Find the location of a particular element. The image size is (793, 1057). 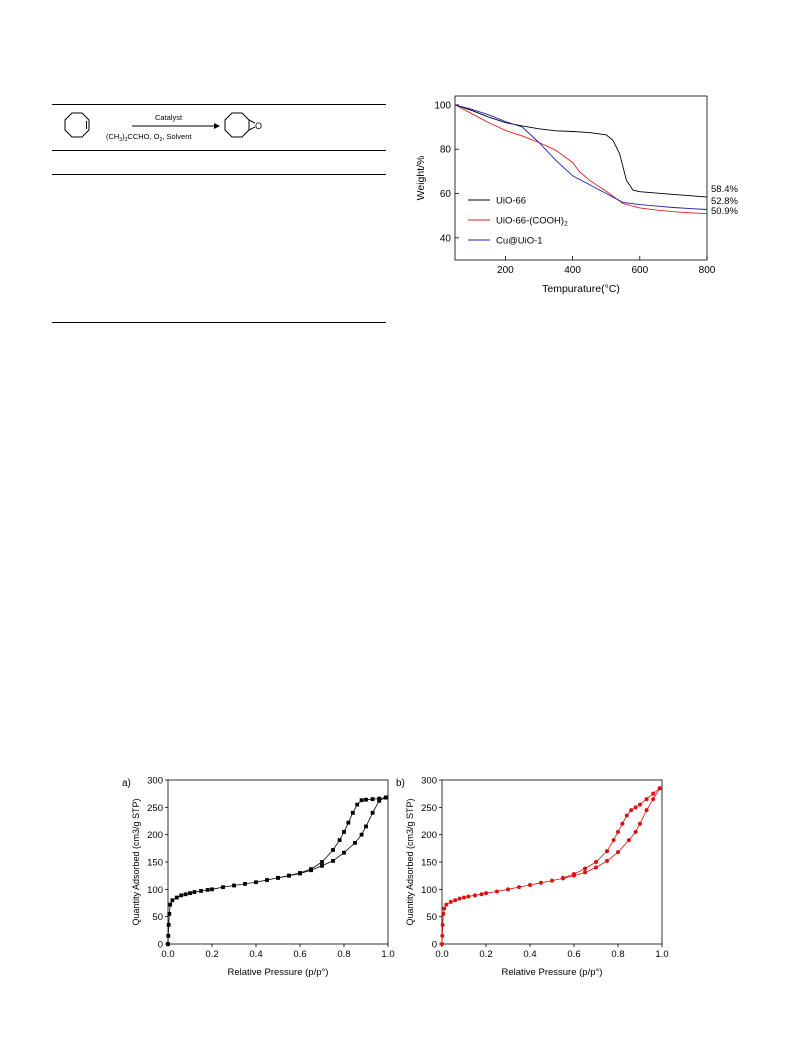

y-tick-label: 0 is located at coordinates (434, 945).